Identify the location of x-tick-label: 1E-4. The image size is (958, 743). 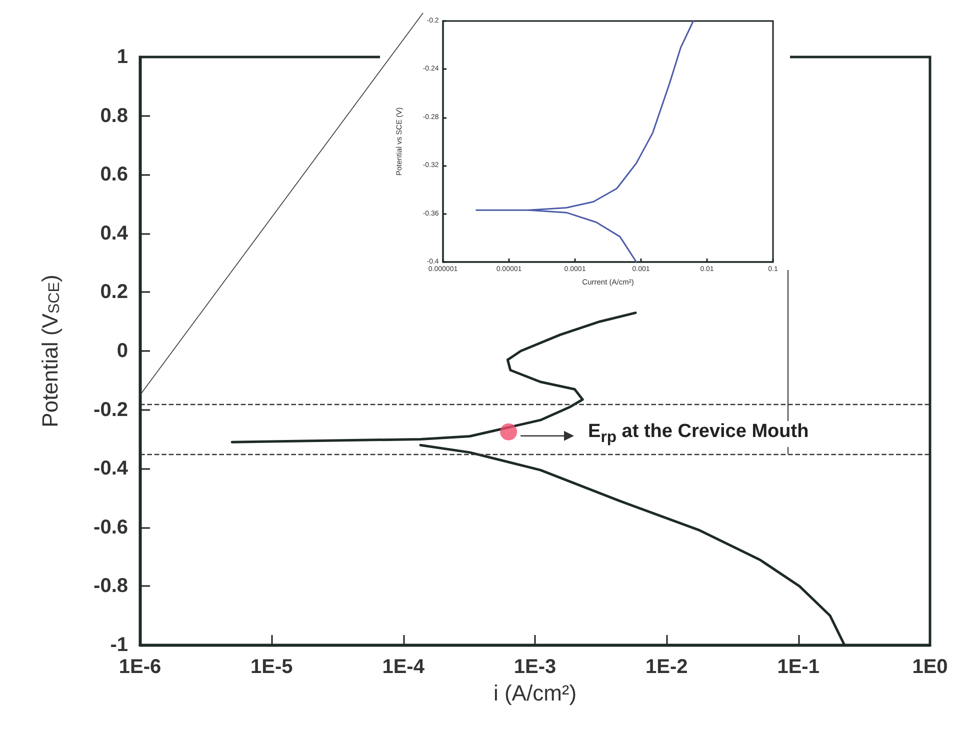
(404, 667).